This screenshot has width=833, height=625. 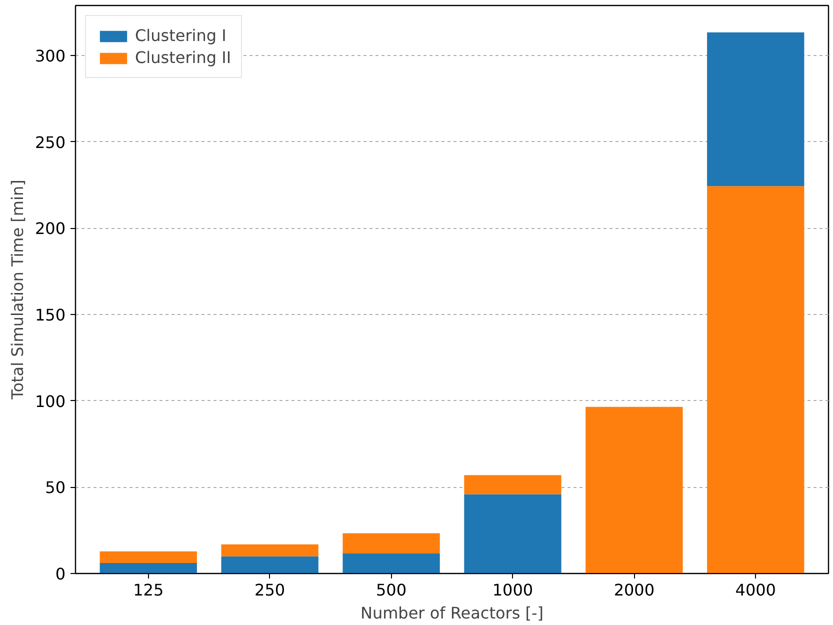 What do you see at coordinates (634, 590) in the screenshot?
I see `x-tick-label: 2000` at bounding box center [634, 590].